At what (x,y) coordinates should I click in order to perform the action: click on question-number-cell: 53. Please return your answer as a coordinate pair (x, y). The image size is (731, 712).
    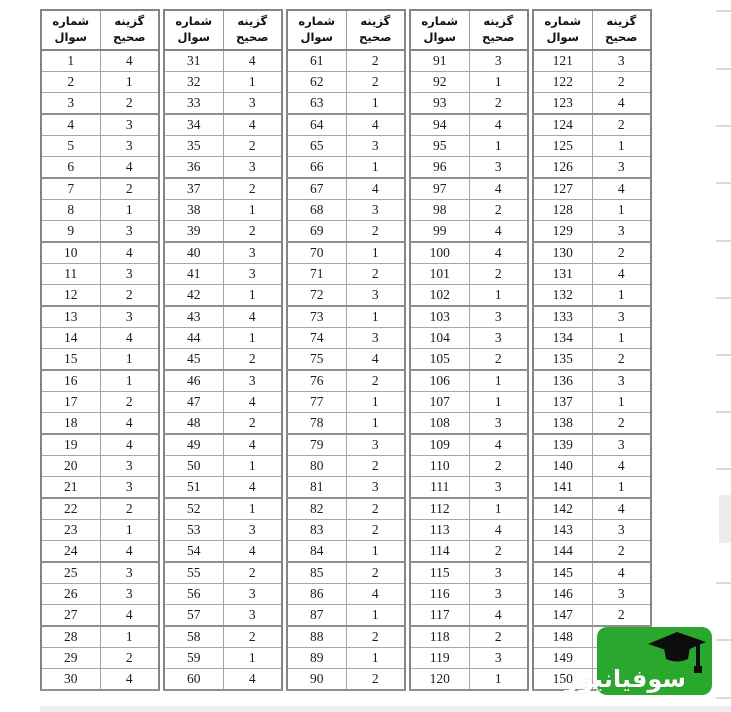
    Looking at the image, I should click on (193, 530).